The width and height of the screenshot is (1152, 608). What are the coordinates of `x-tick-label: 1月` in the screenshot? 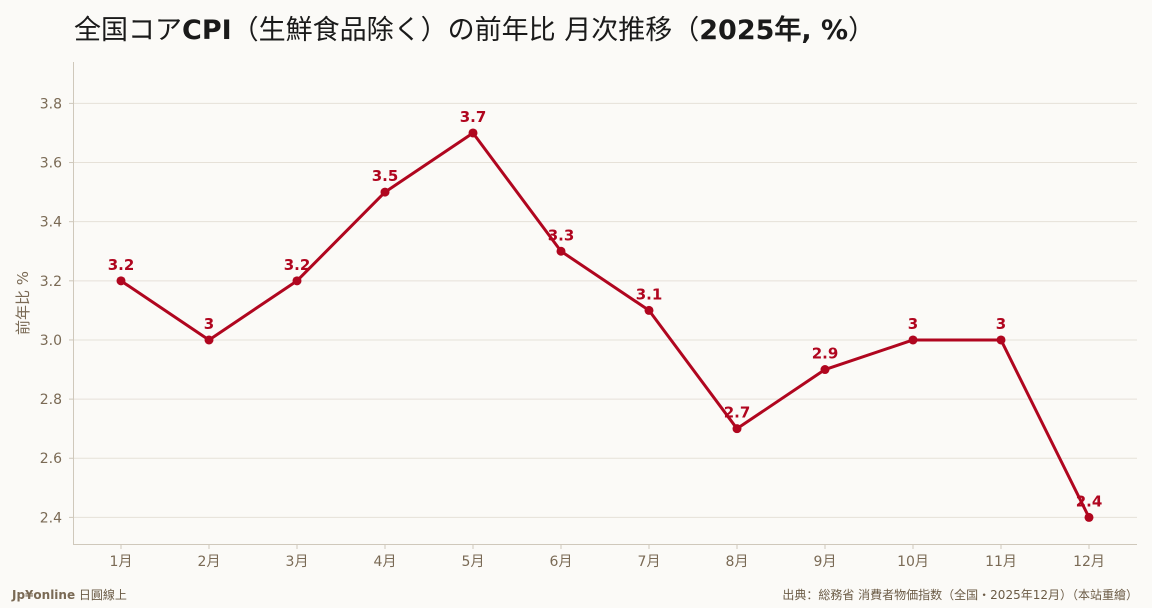 It's located at (121, 562).